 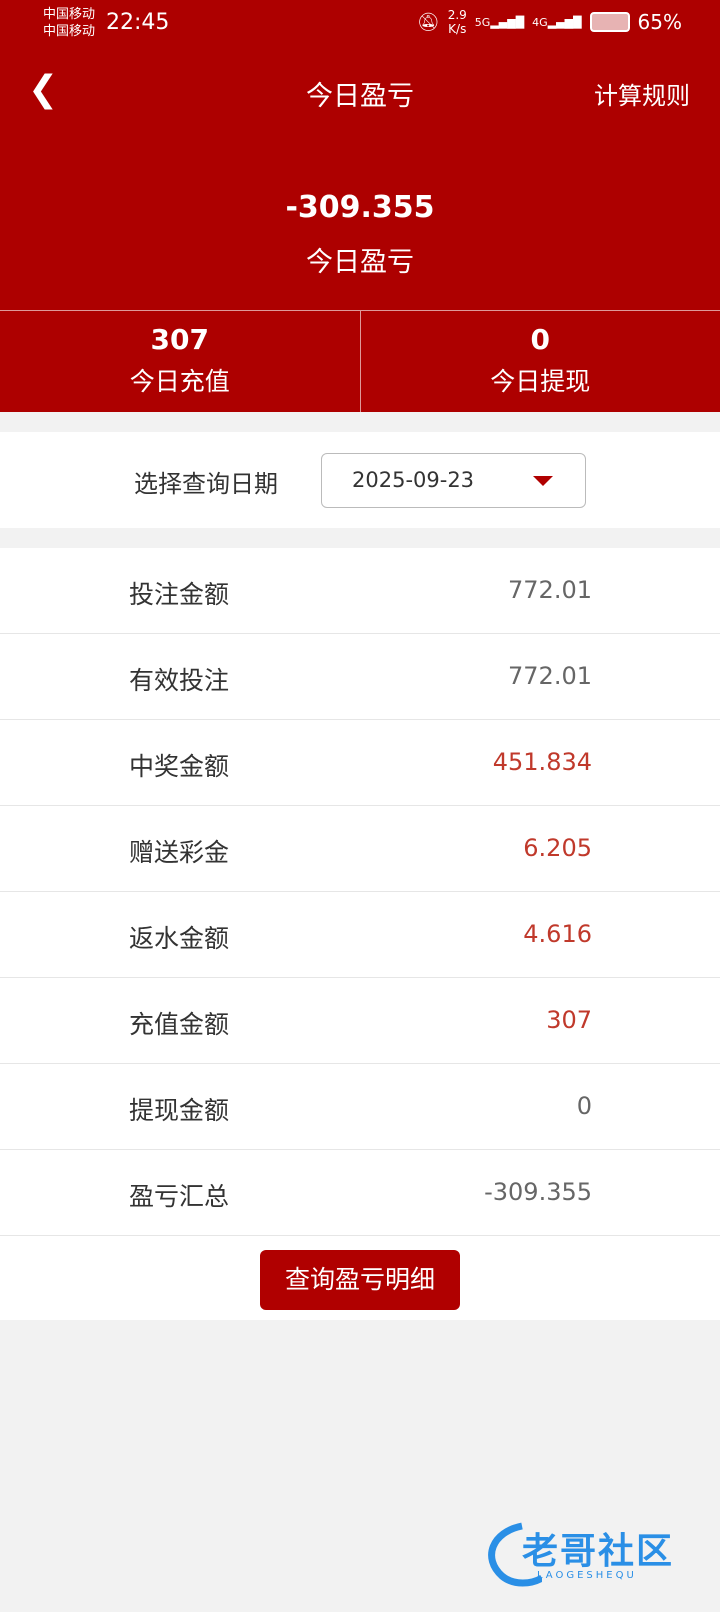 What do you see at coordinates (543, 481) in the screenshot?
I see `caret-down-icon` at bounding box center [543, 481].